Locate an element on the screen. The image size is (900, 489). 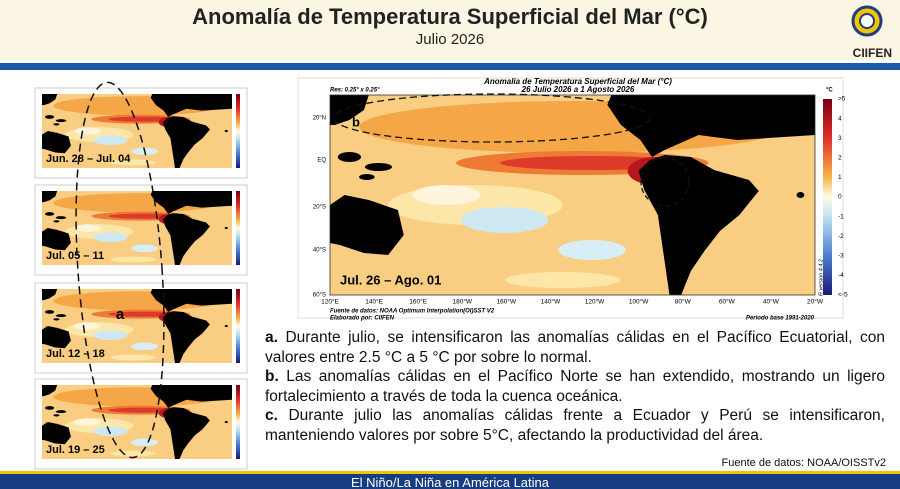
lon-label: 40°W is located at coordinates (771, 302).